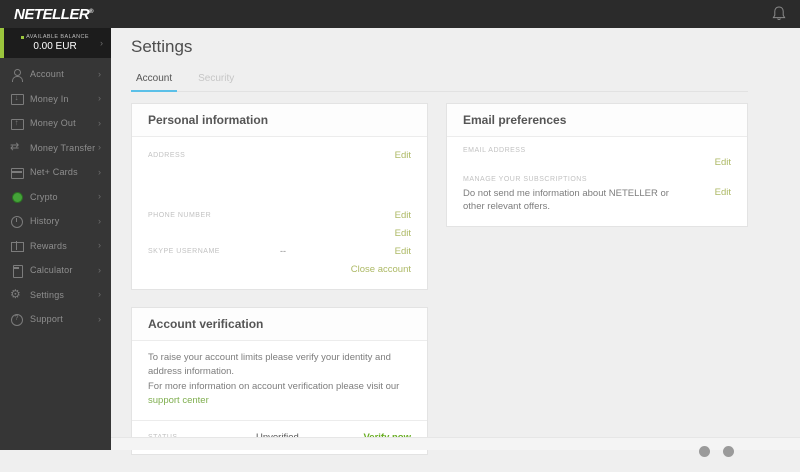 Image resolution: width=800 pixels, height=472 pixels. What do you see at coordinates (16, 294) in the screenshot?
I see `gear-icon` at bounding box center [16, 294].